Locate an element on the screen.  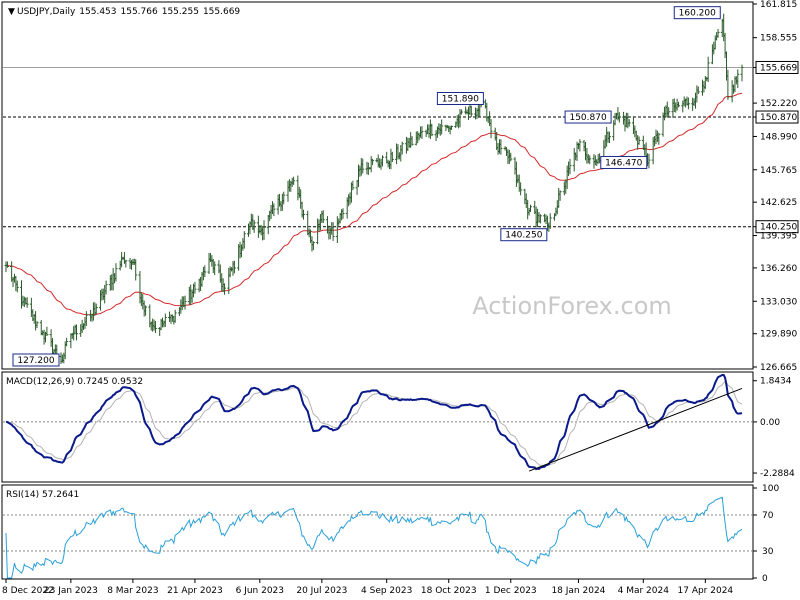
time-tick-label: 18 Jan 2024 is located at coordinates (578, 591).